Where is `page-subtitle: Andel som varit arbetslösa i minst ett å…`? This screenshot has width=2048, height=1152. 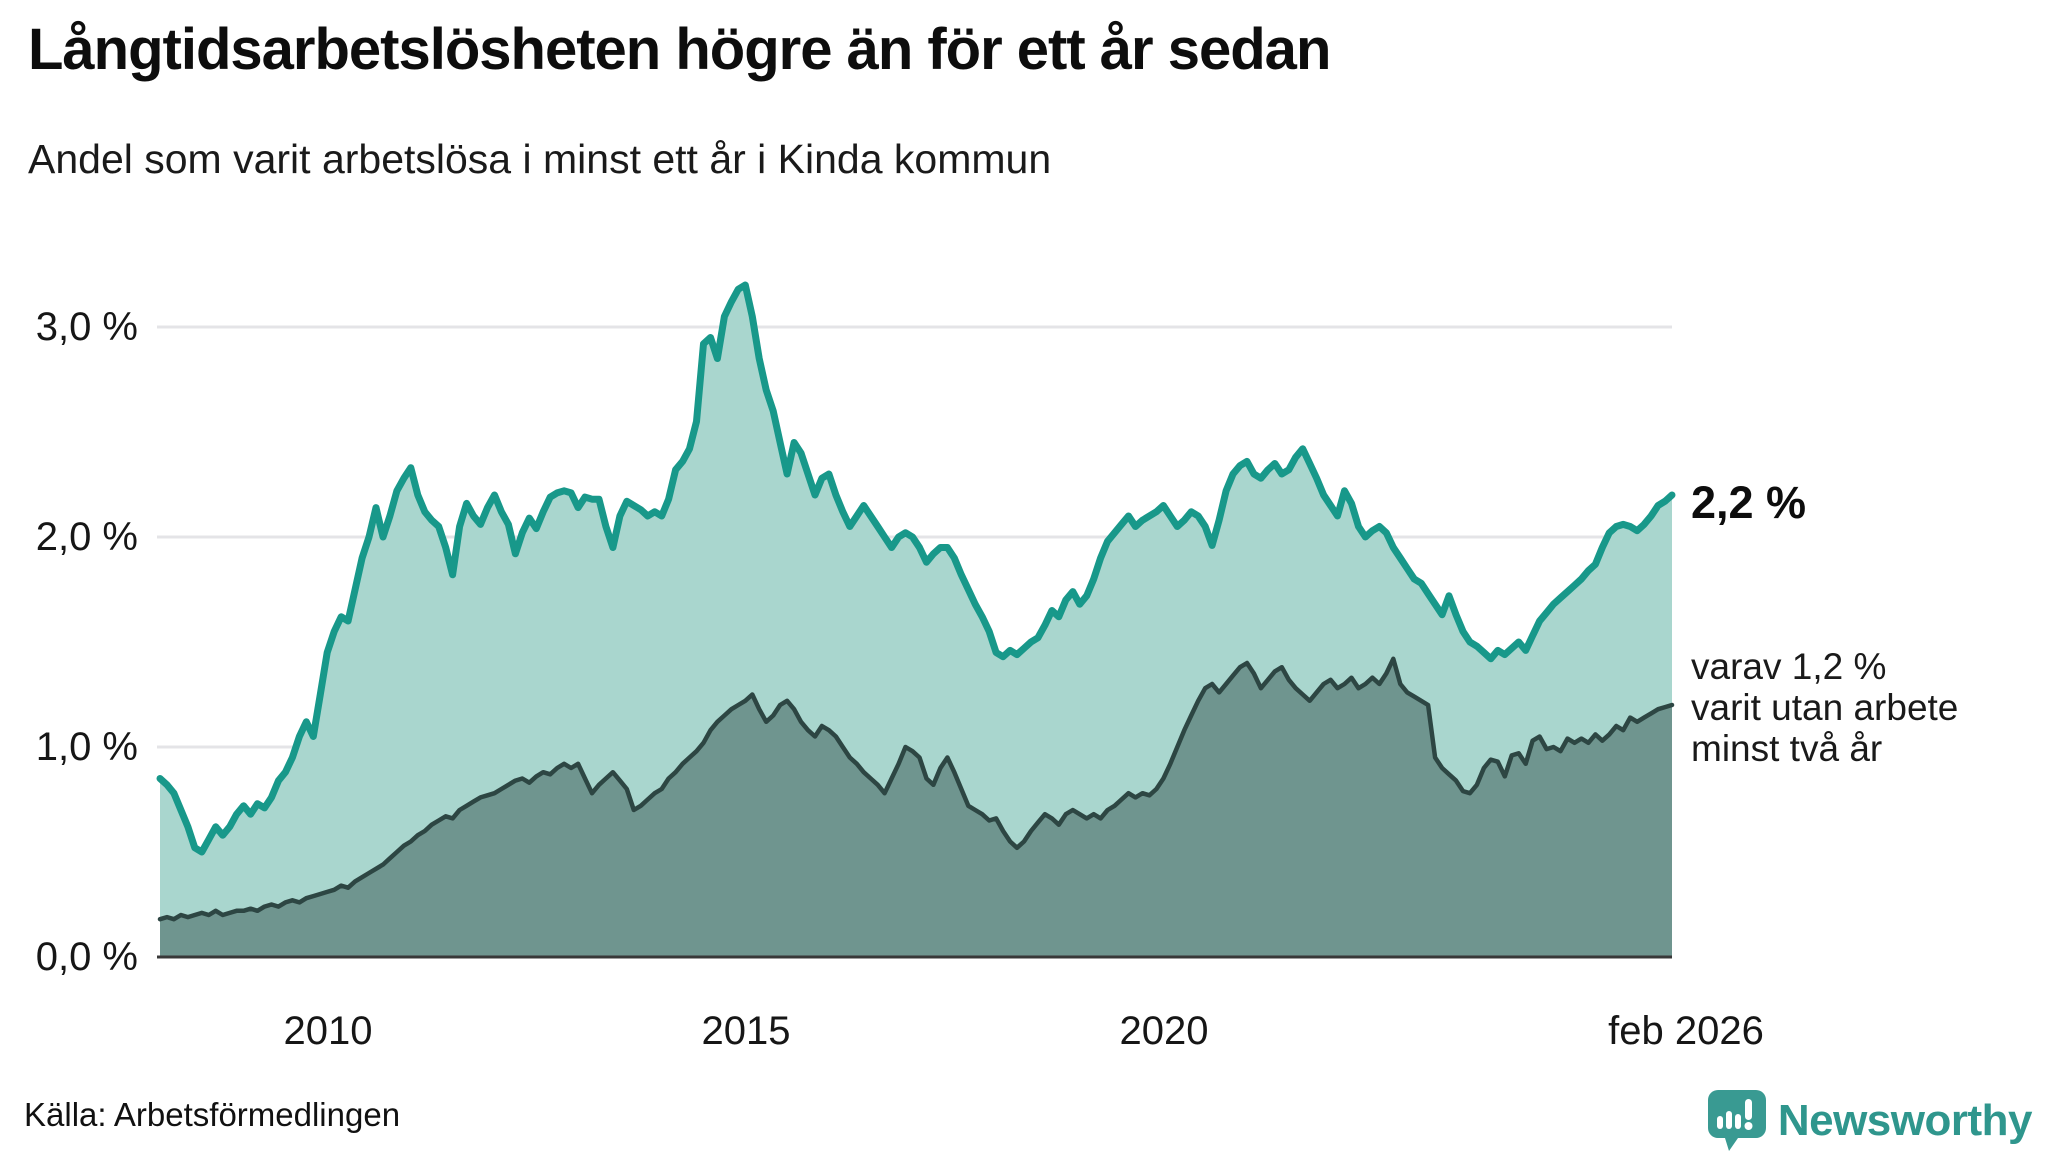
page-subtitle: Andel som varit arbetslösa i minst ett å… is located at coordinates (540, 159).